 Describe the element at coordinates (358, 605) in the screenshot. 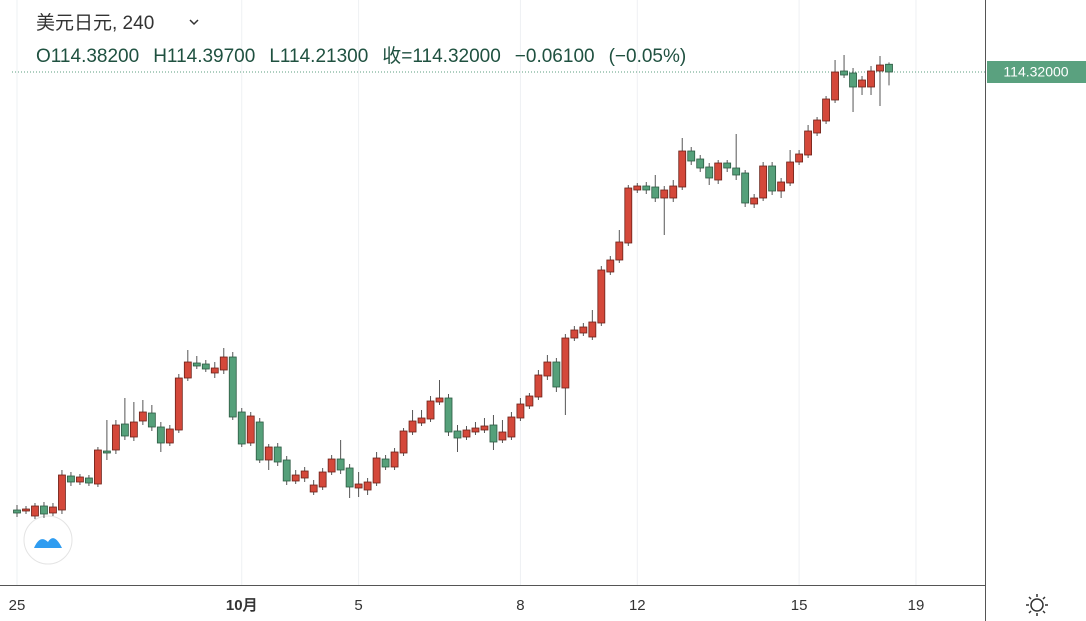

I see `x-tick-label: 5` at that location.